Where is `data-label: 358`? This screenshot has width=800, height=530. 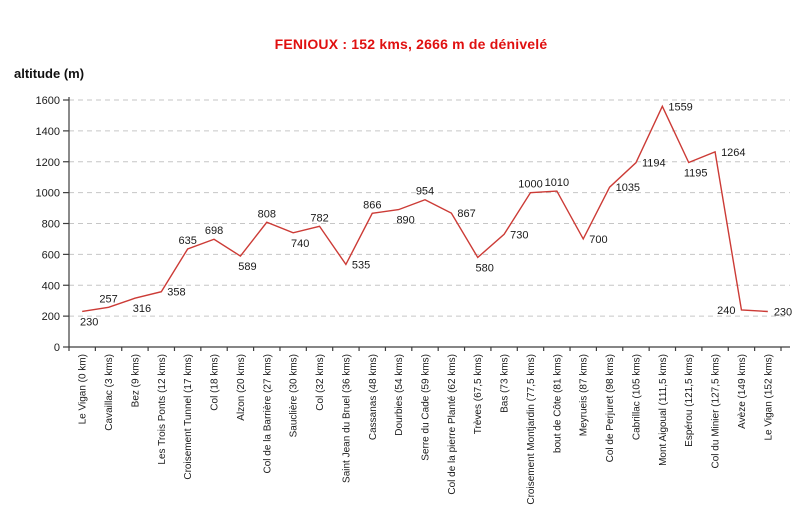
data-label: 358 is located at coordinates (176, 293).